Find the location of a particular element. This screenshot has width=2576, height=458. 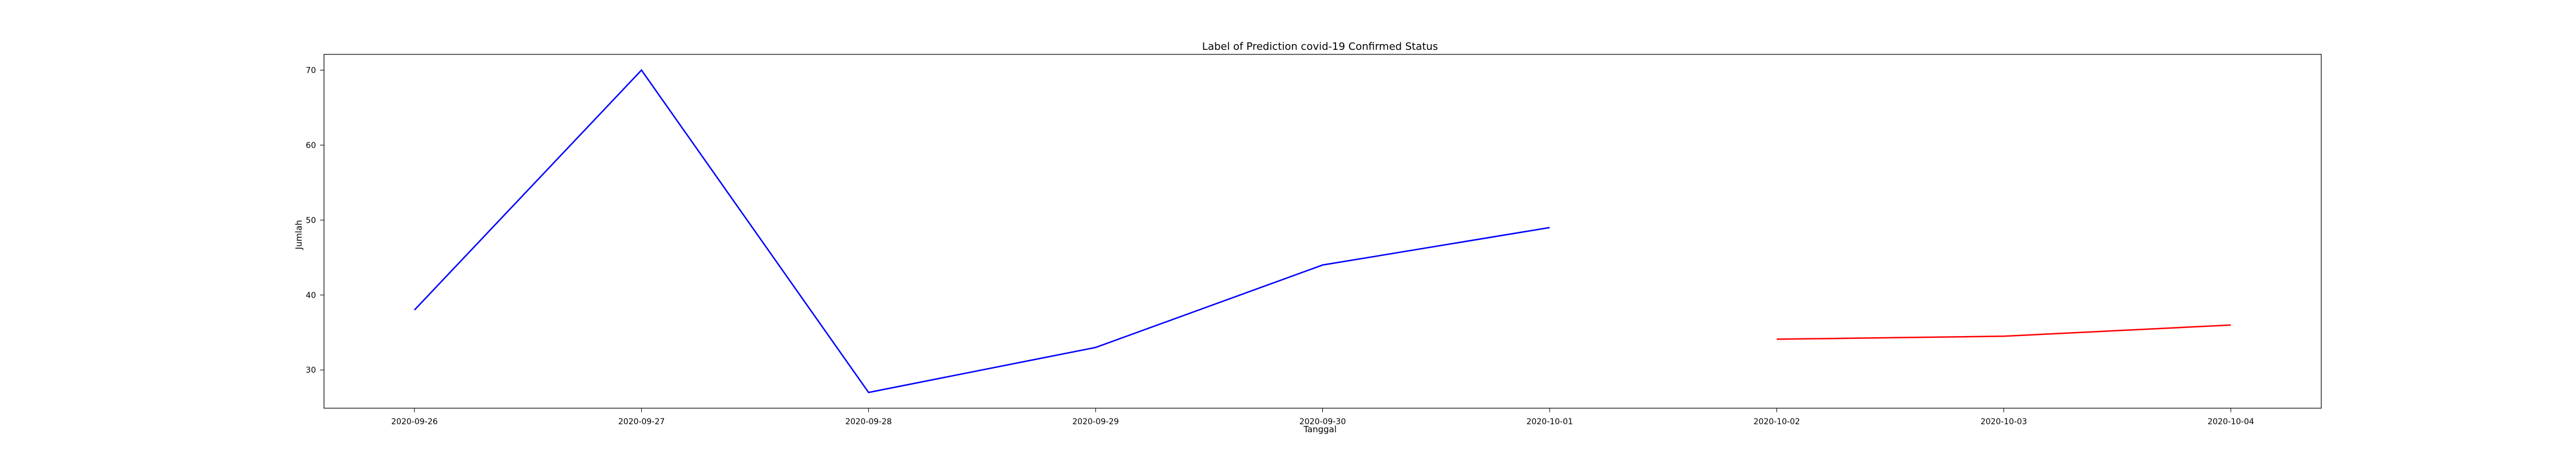

x-tick-label: 2020-09-27 is located at coordinates (641, 422).